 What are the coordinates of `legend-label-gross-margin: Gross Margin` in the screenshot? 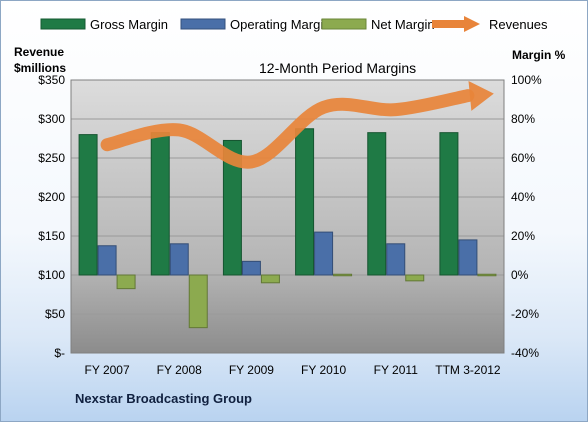 It's located at (129, 24).